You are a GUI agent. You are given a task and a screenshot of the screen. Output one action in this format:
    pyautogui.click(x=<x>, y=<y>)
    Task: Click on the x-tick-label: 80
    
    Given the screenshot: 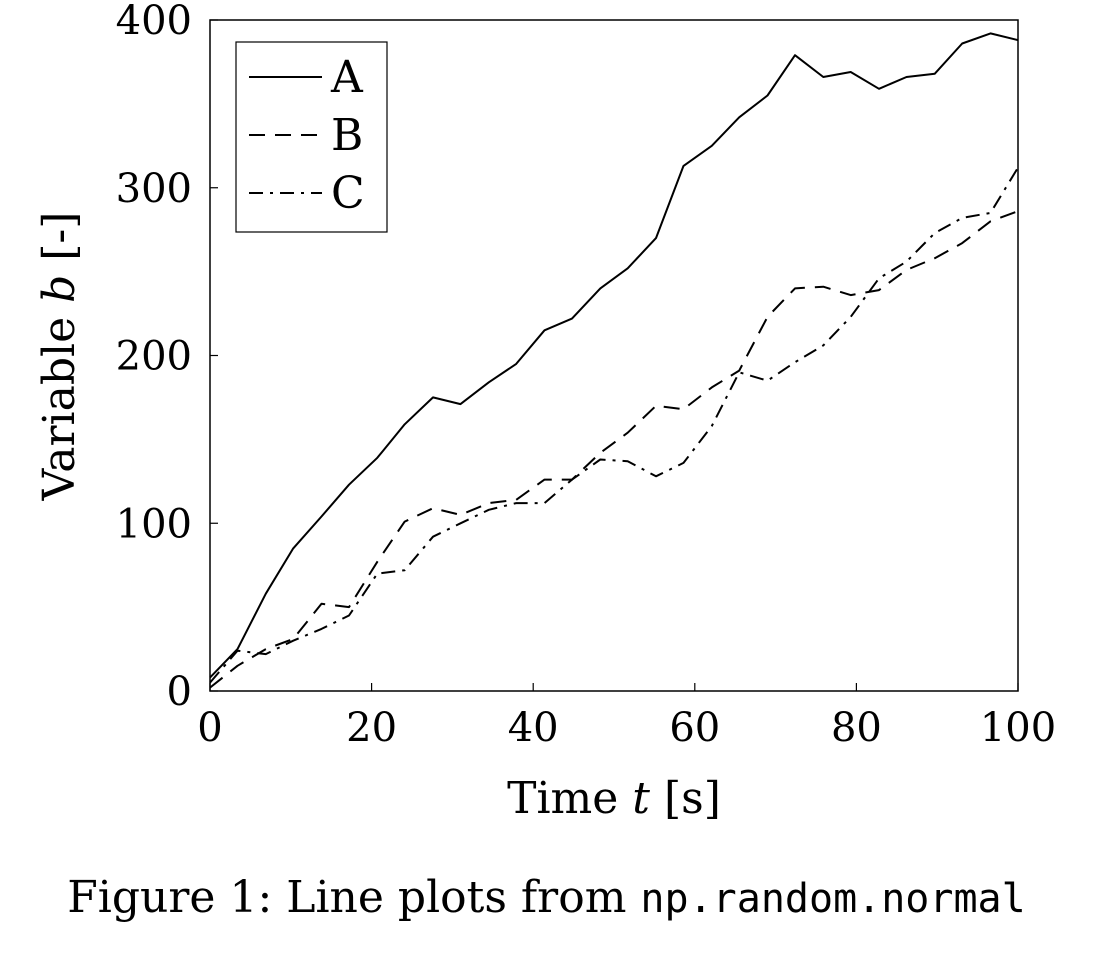 What is the action you would take?
    pyautogui.click(x=856, y=728)
    